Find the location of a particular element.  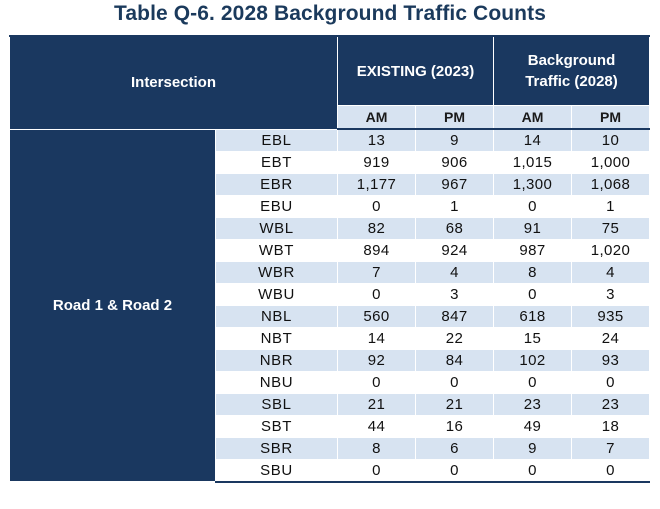

table-row: NBU 0 0 0 0 is located at coordinates (330, 382).